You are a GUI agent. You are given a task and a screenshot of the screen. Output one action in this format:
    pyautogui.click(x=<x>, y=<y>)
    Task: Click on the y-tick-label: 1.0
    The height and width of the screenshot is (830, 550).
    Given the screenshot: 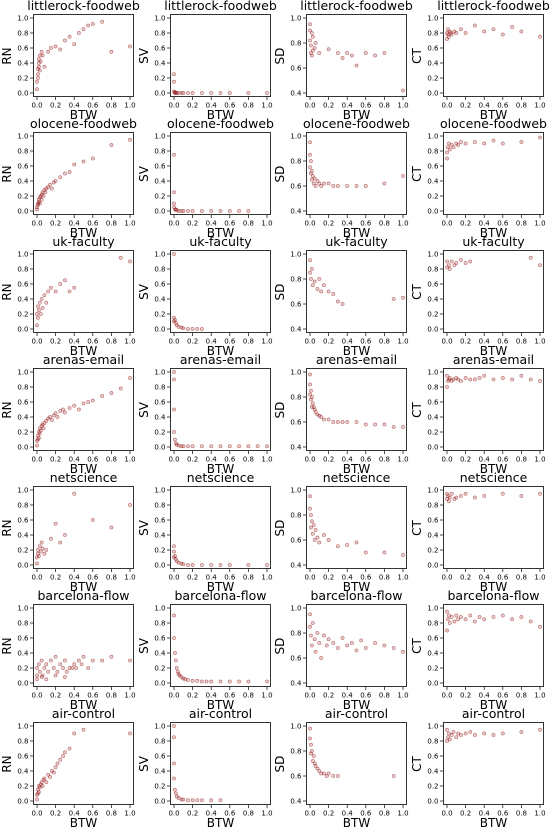 What is the action you would take?
    pyautogui.click(x=159, y=19)
    